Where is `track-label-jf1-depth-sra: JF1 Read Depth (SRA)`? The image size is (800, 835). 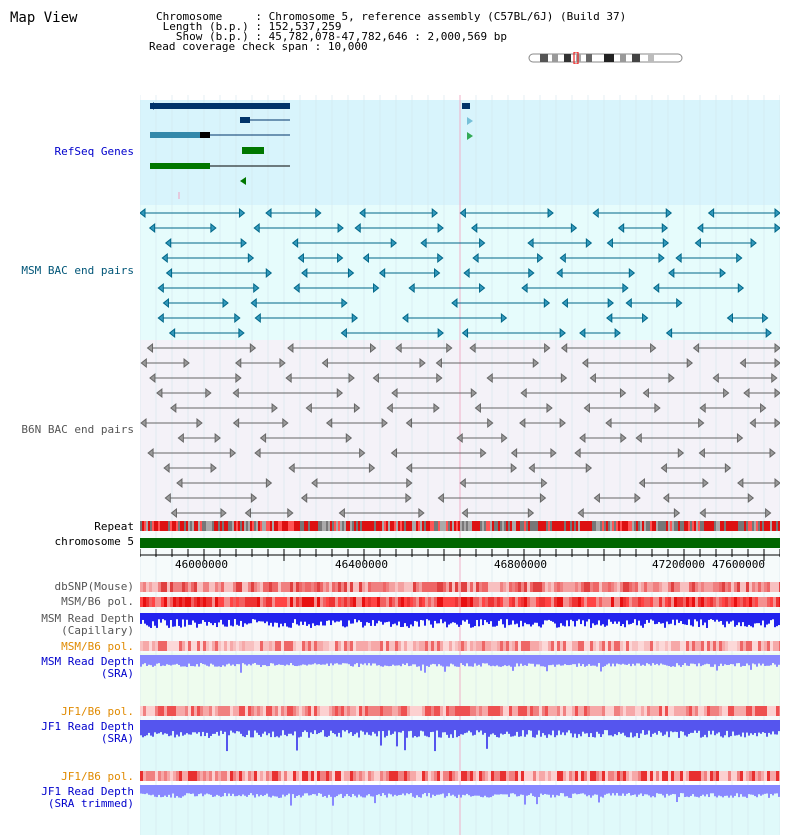 track-label-jf1-depth-sra: JF1 Read Depth (SRA) is located at coordinates (87, 732).